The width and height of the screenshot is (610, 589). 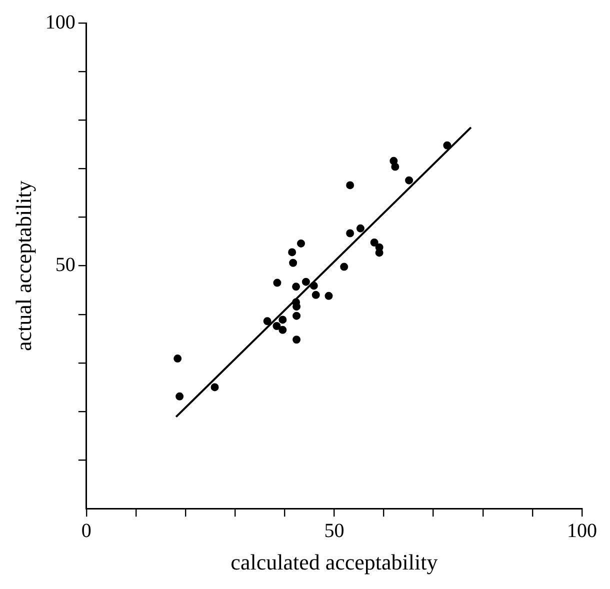 I want to click on x-axis-title: calculated acceptability, so click(x=334, y=562).